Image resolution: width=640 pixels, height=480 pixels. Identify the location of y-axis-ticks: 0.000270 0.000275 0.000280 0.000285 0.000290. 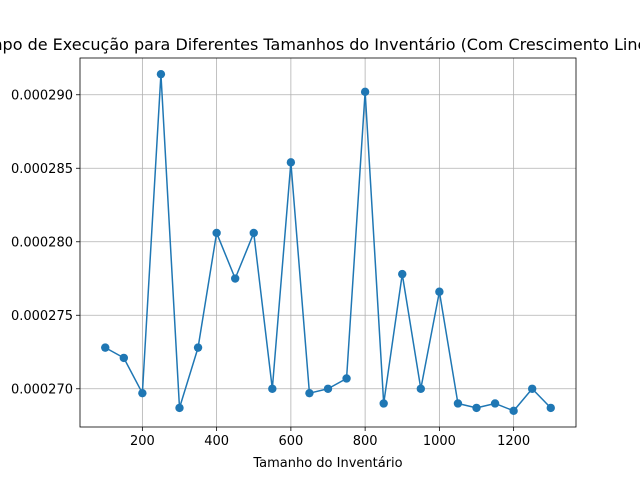
(45, 242).